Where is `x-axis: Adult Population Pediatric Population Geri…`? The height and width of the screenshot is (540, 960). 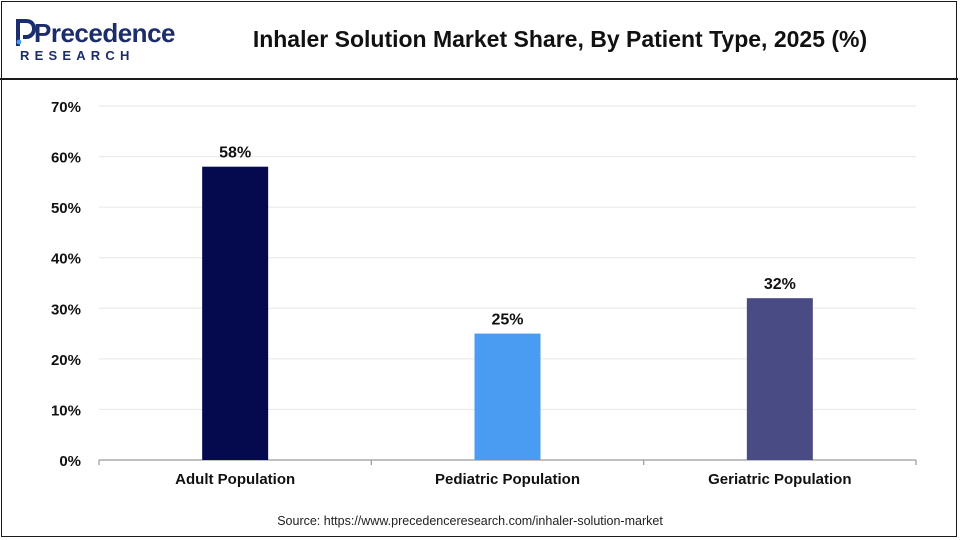
x-axis: Adult Population Pediatric Population Geri… is located at coordinates (507, 473).